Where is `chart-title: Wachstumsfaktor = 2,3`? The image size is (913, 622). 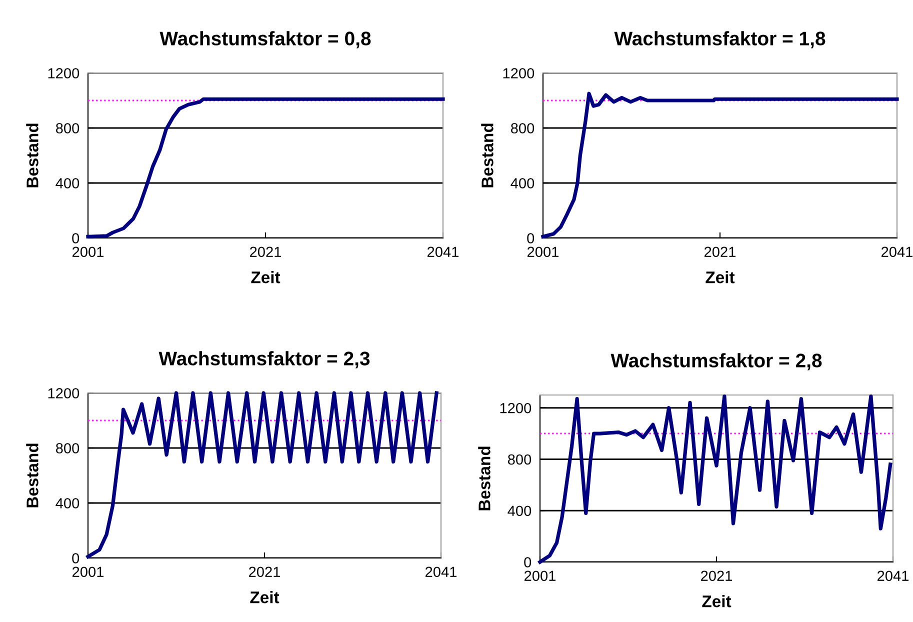 chart-title: Wachstumsfaktor = 2,3 is located at coordinates (264, 359).